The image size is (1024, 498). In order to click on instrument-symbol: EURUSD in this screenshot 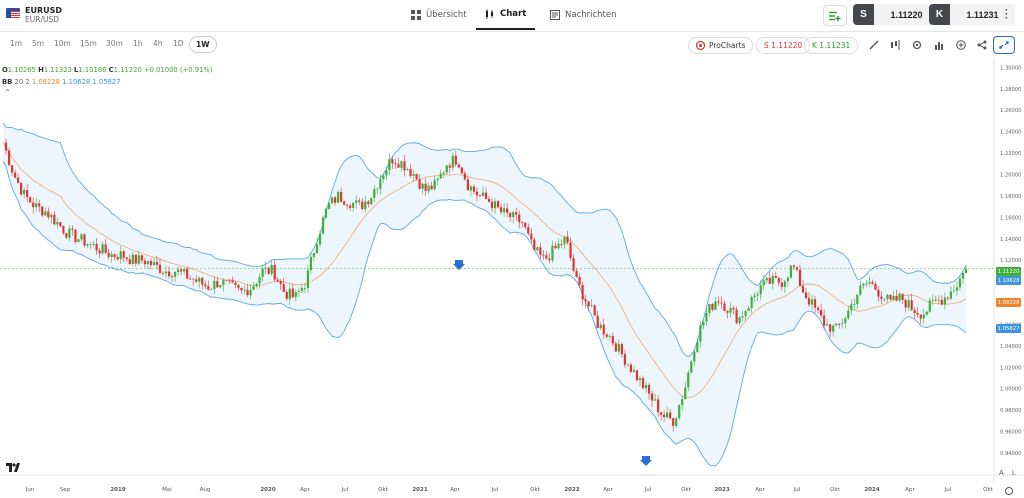, I will do `click(44, 10)`.